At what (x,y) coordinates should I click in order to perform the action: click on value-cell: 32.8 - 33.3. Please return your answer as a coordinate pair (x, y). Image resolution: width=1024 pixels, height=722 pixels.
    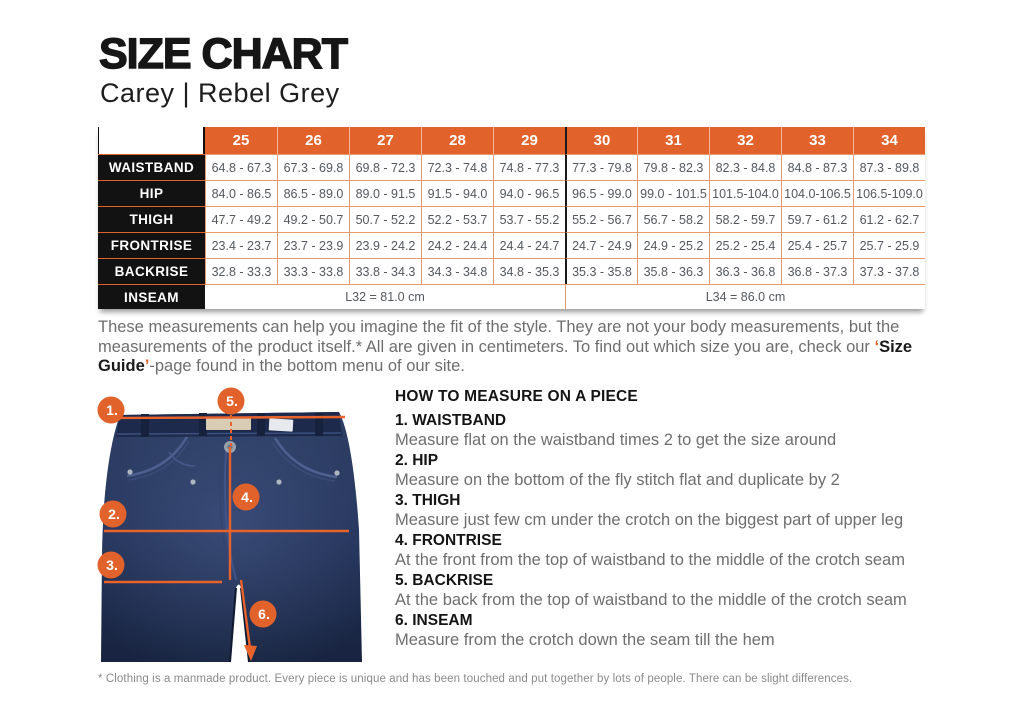
    Looking at the image, I should click on (241, 271).